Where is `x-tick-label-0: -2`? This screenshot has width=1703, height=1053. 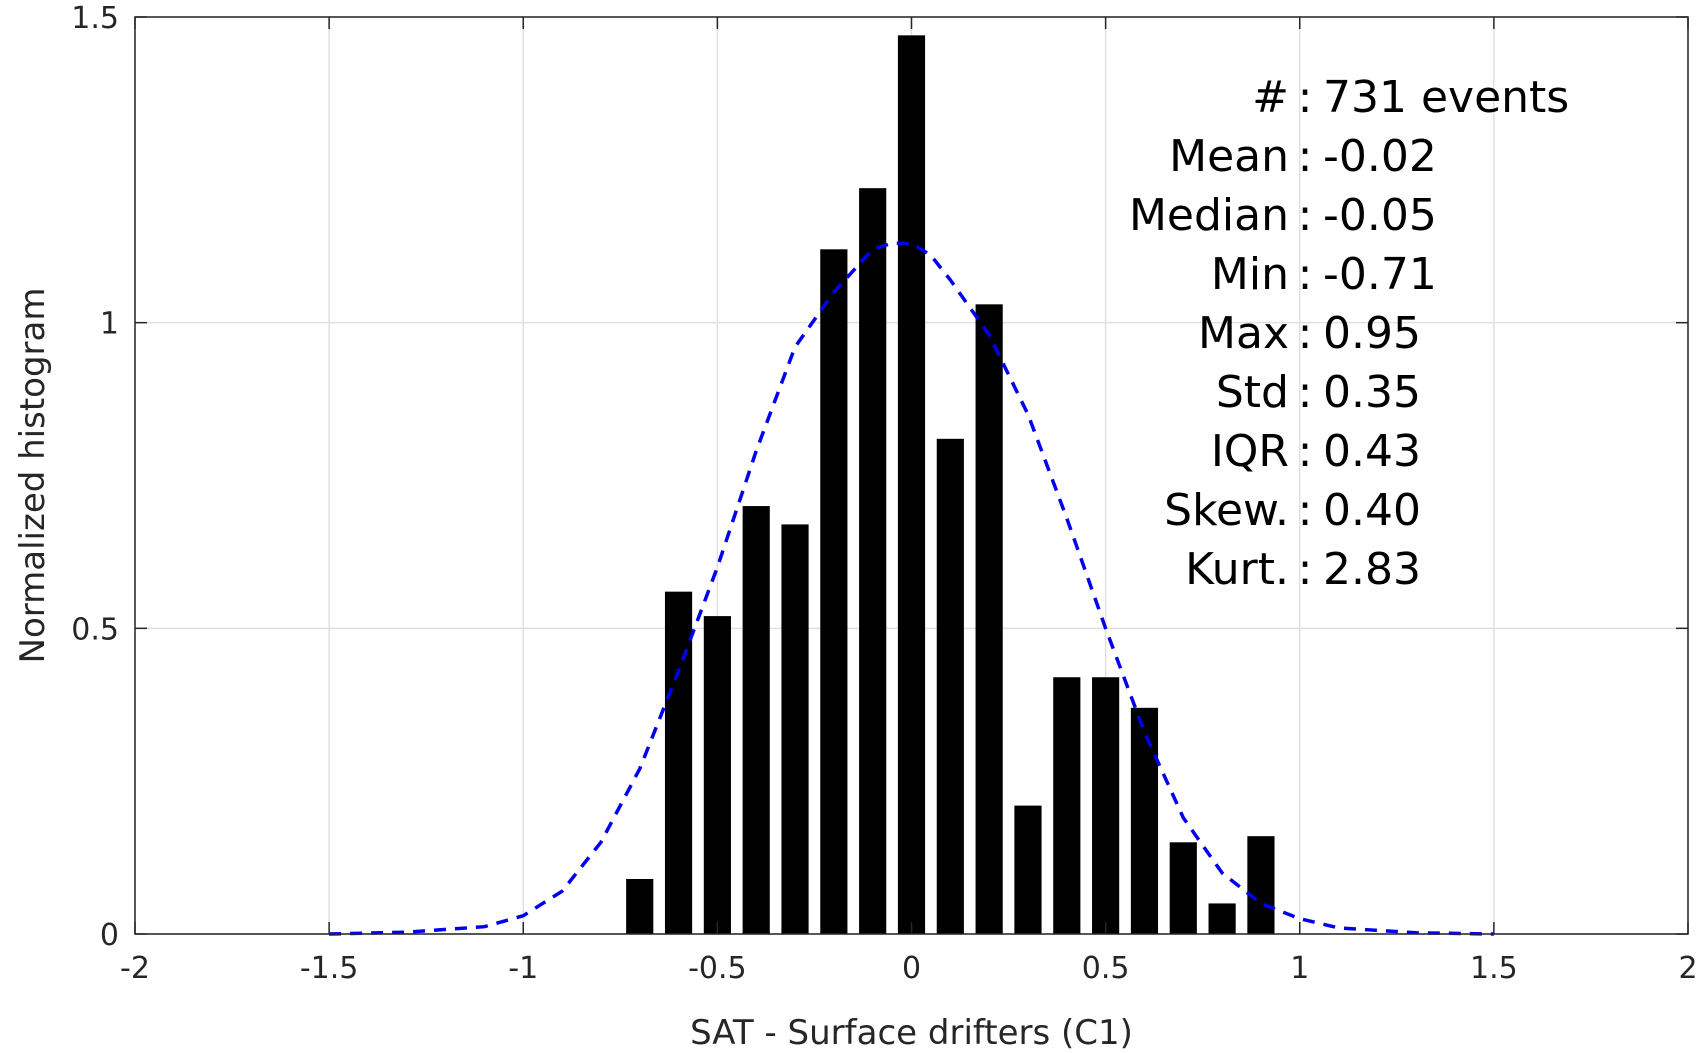
x-tick-label-0: -2 is located at coordinates (135, 968).